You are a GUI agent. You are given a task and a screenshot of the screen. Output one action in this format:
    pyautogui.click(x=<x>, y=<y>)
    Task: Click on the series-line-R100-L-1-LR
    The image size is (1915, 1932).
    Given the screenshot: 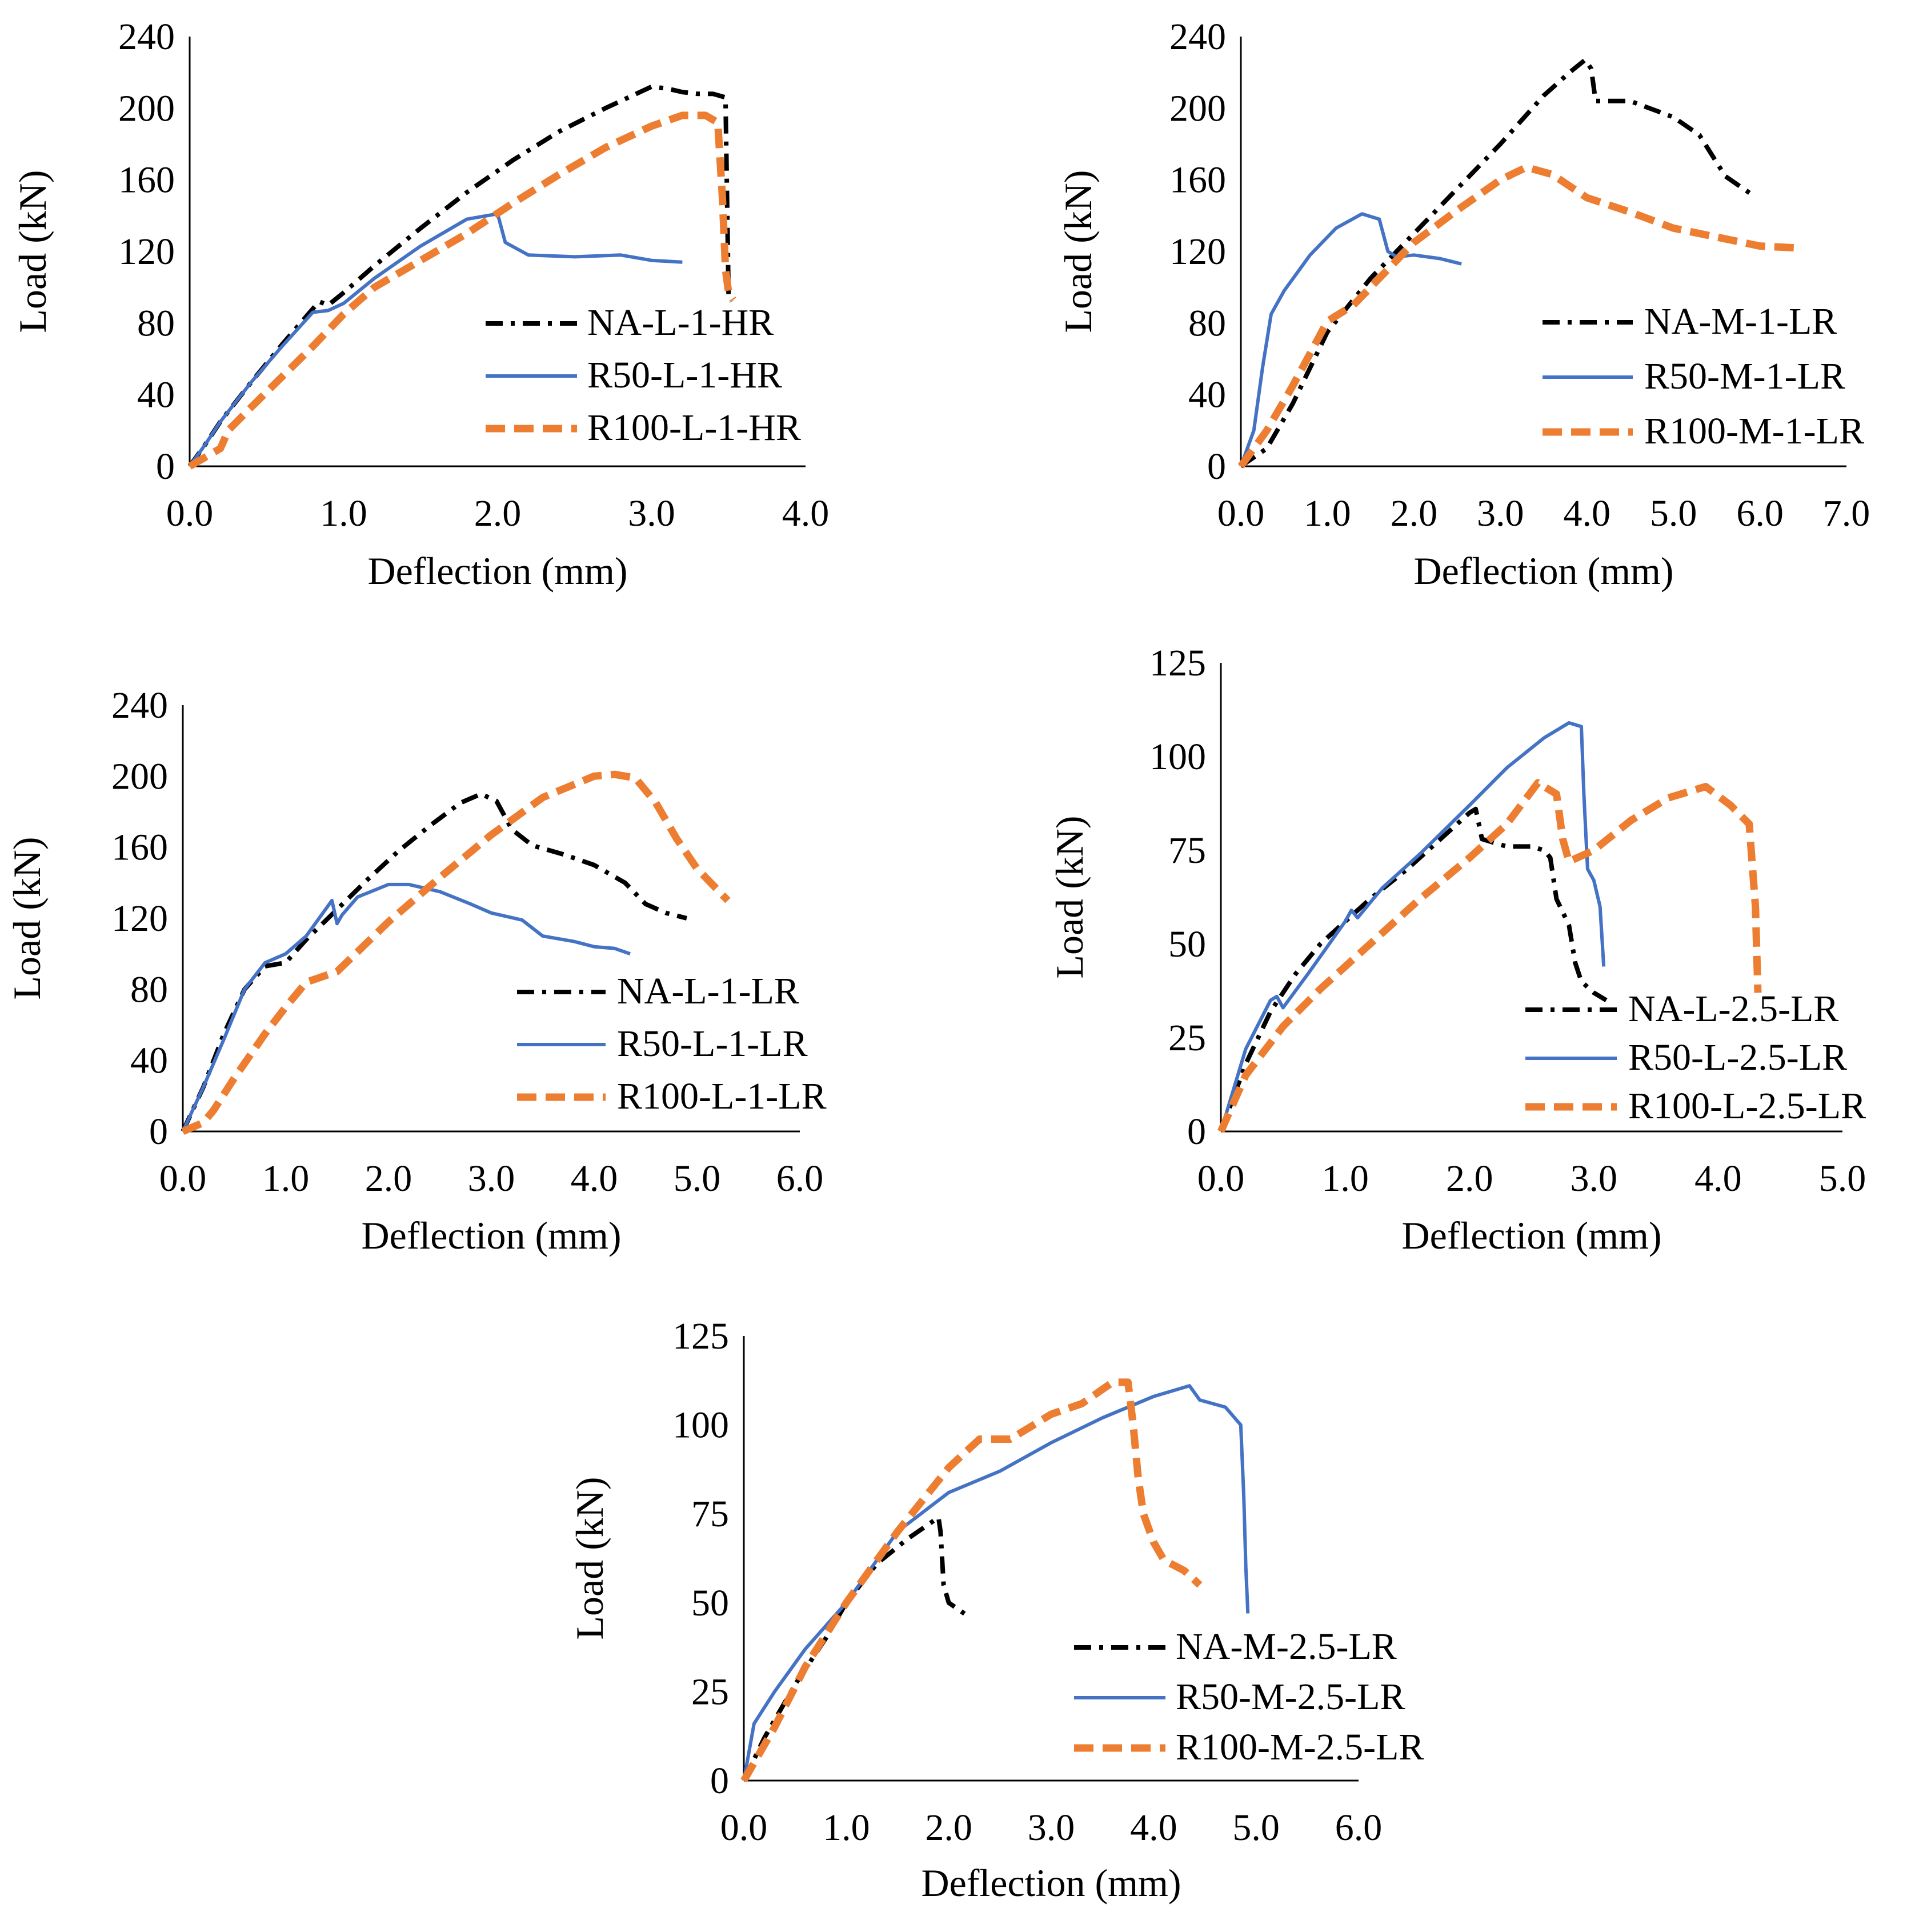 What is the action you would take?
    pyautogui.click(x=456, y=952)
    